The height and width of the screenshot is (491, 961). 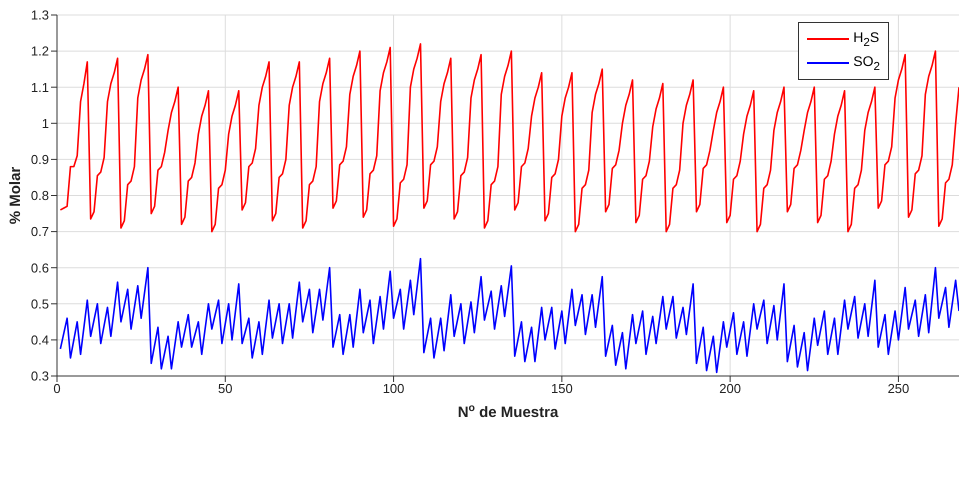 What do you see at coordinates (39, 232) in the screenshot?
I see `y-tick-label: 0.7` at bounding box center [39, 232].